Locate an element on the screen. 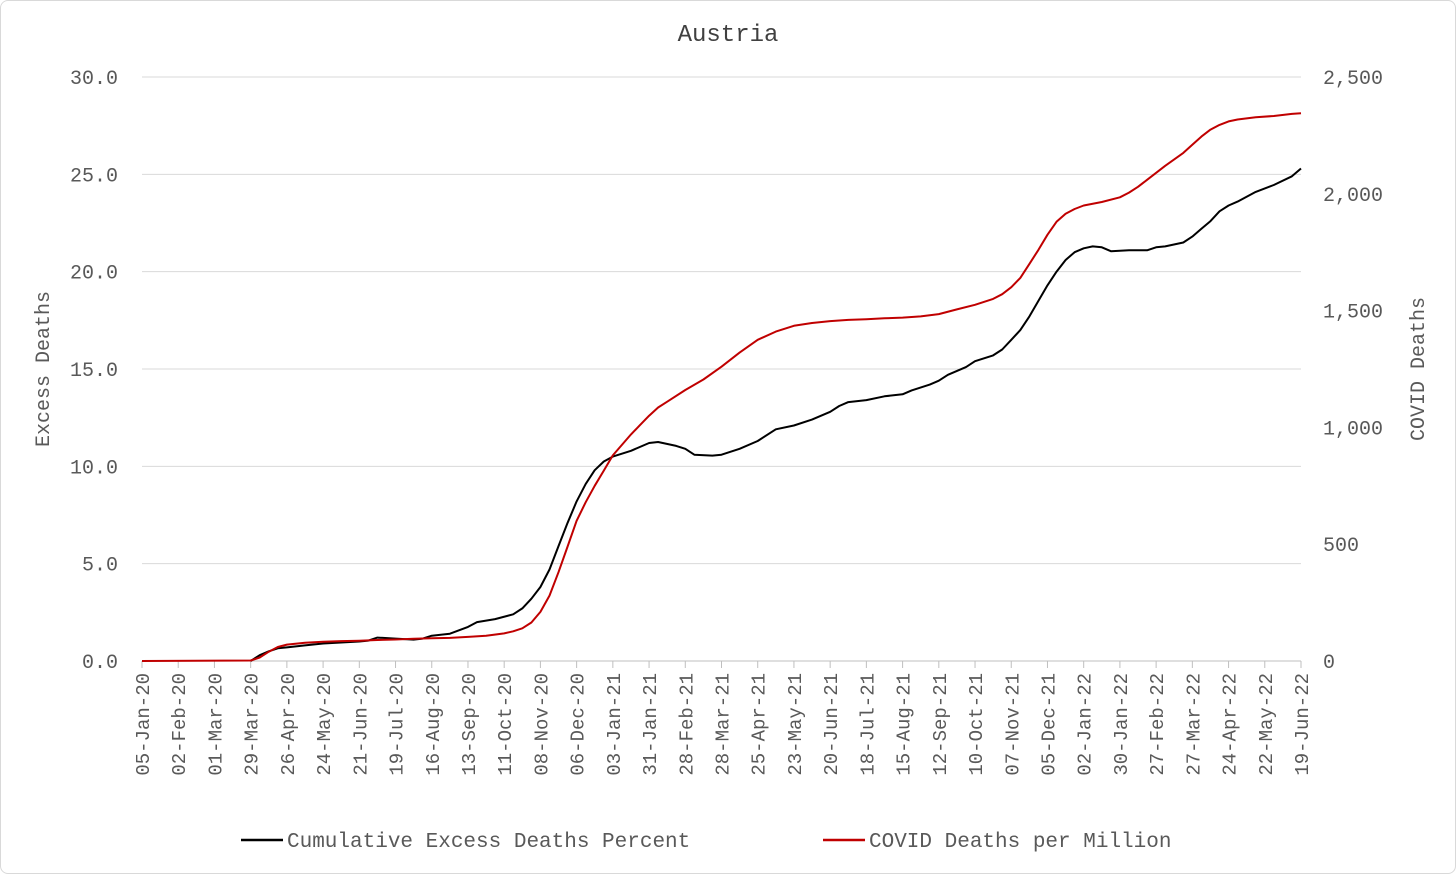 This screenshot has height=874, width=1456. left-axis-label: Excess Deaths is located at coordinates (44, 369).